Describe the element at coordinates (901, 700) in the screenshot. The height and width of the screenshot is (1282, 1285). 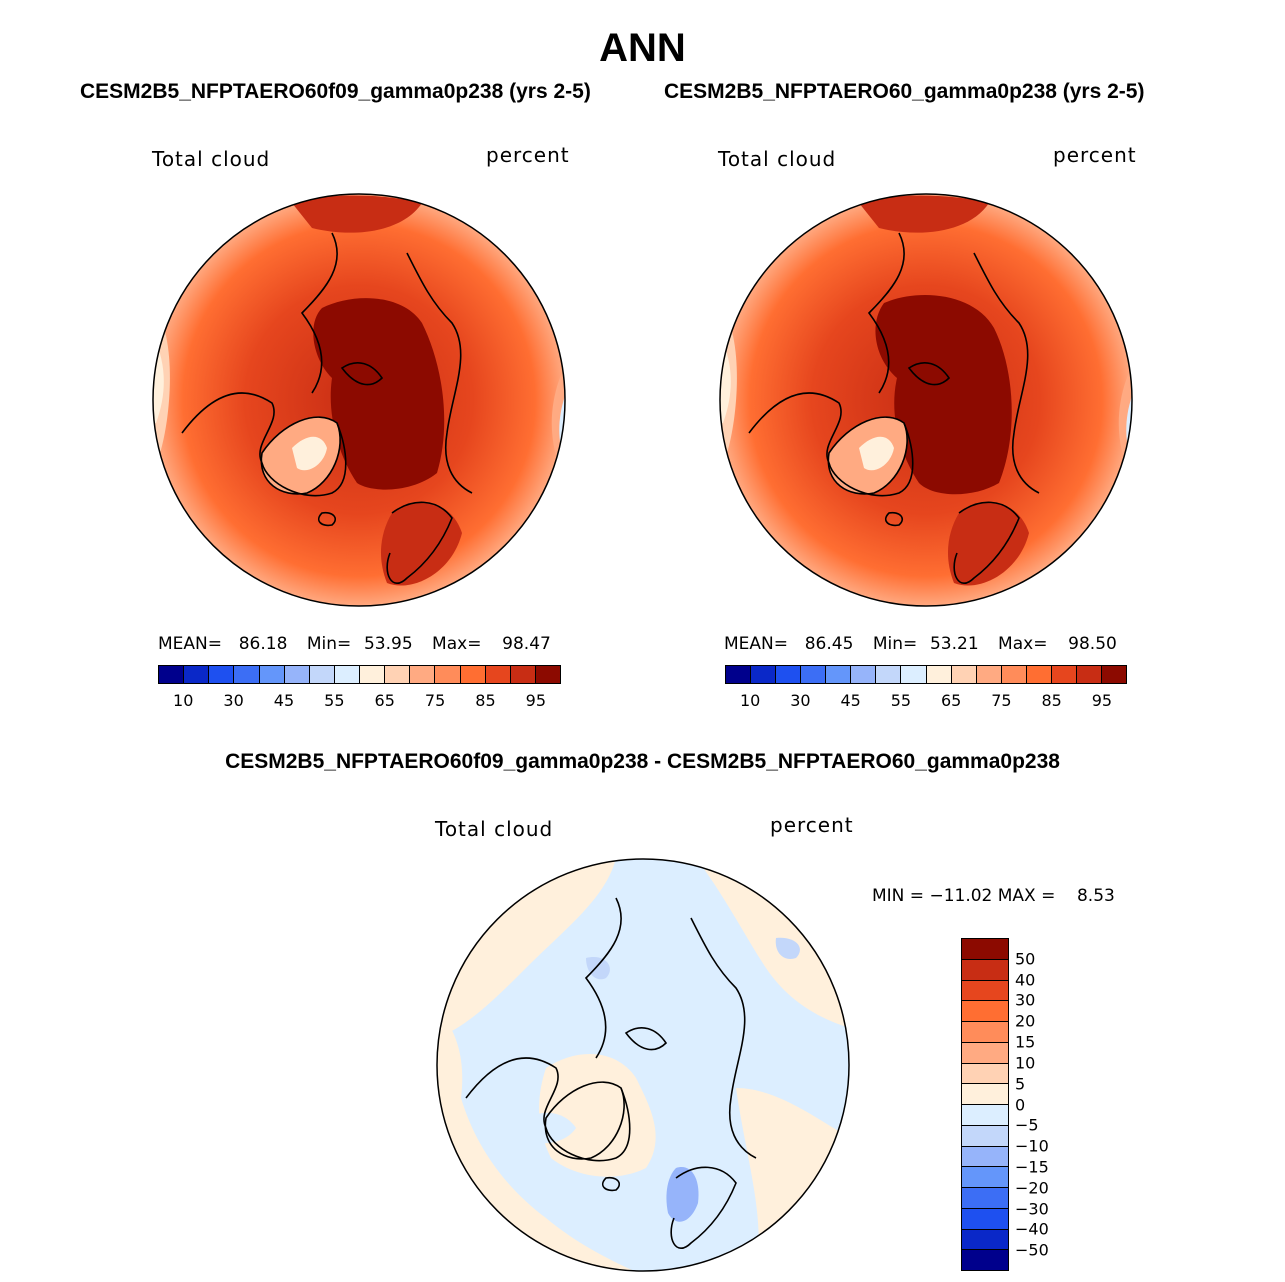
I see `panel2-colorbar-tick-label: 55` at that location.